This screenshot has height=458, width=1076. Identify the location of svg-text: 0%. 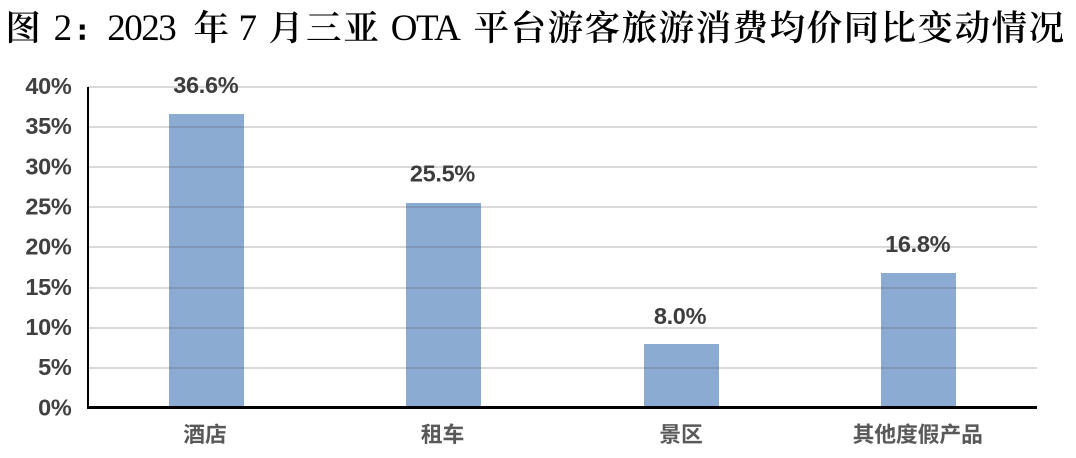
(55, 407).